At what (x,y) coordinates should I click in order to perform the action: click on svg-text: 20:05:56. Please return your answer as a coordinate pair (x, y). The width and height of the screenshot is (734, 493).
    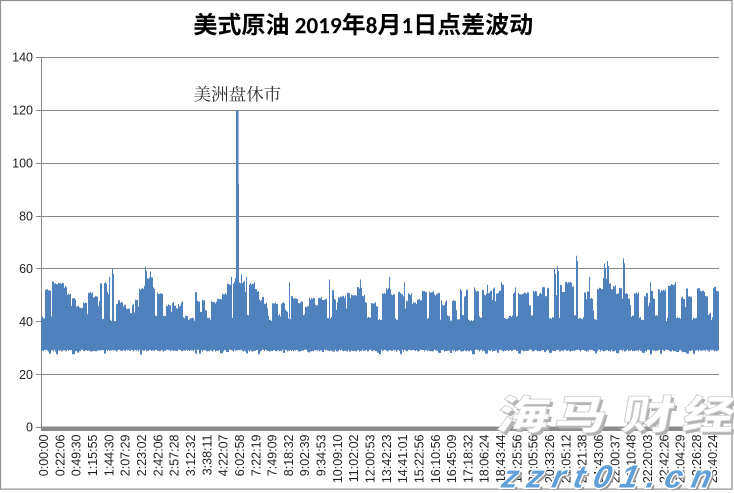
    Looking at the image, I should click on (534, 458).